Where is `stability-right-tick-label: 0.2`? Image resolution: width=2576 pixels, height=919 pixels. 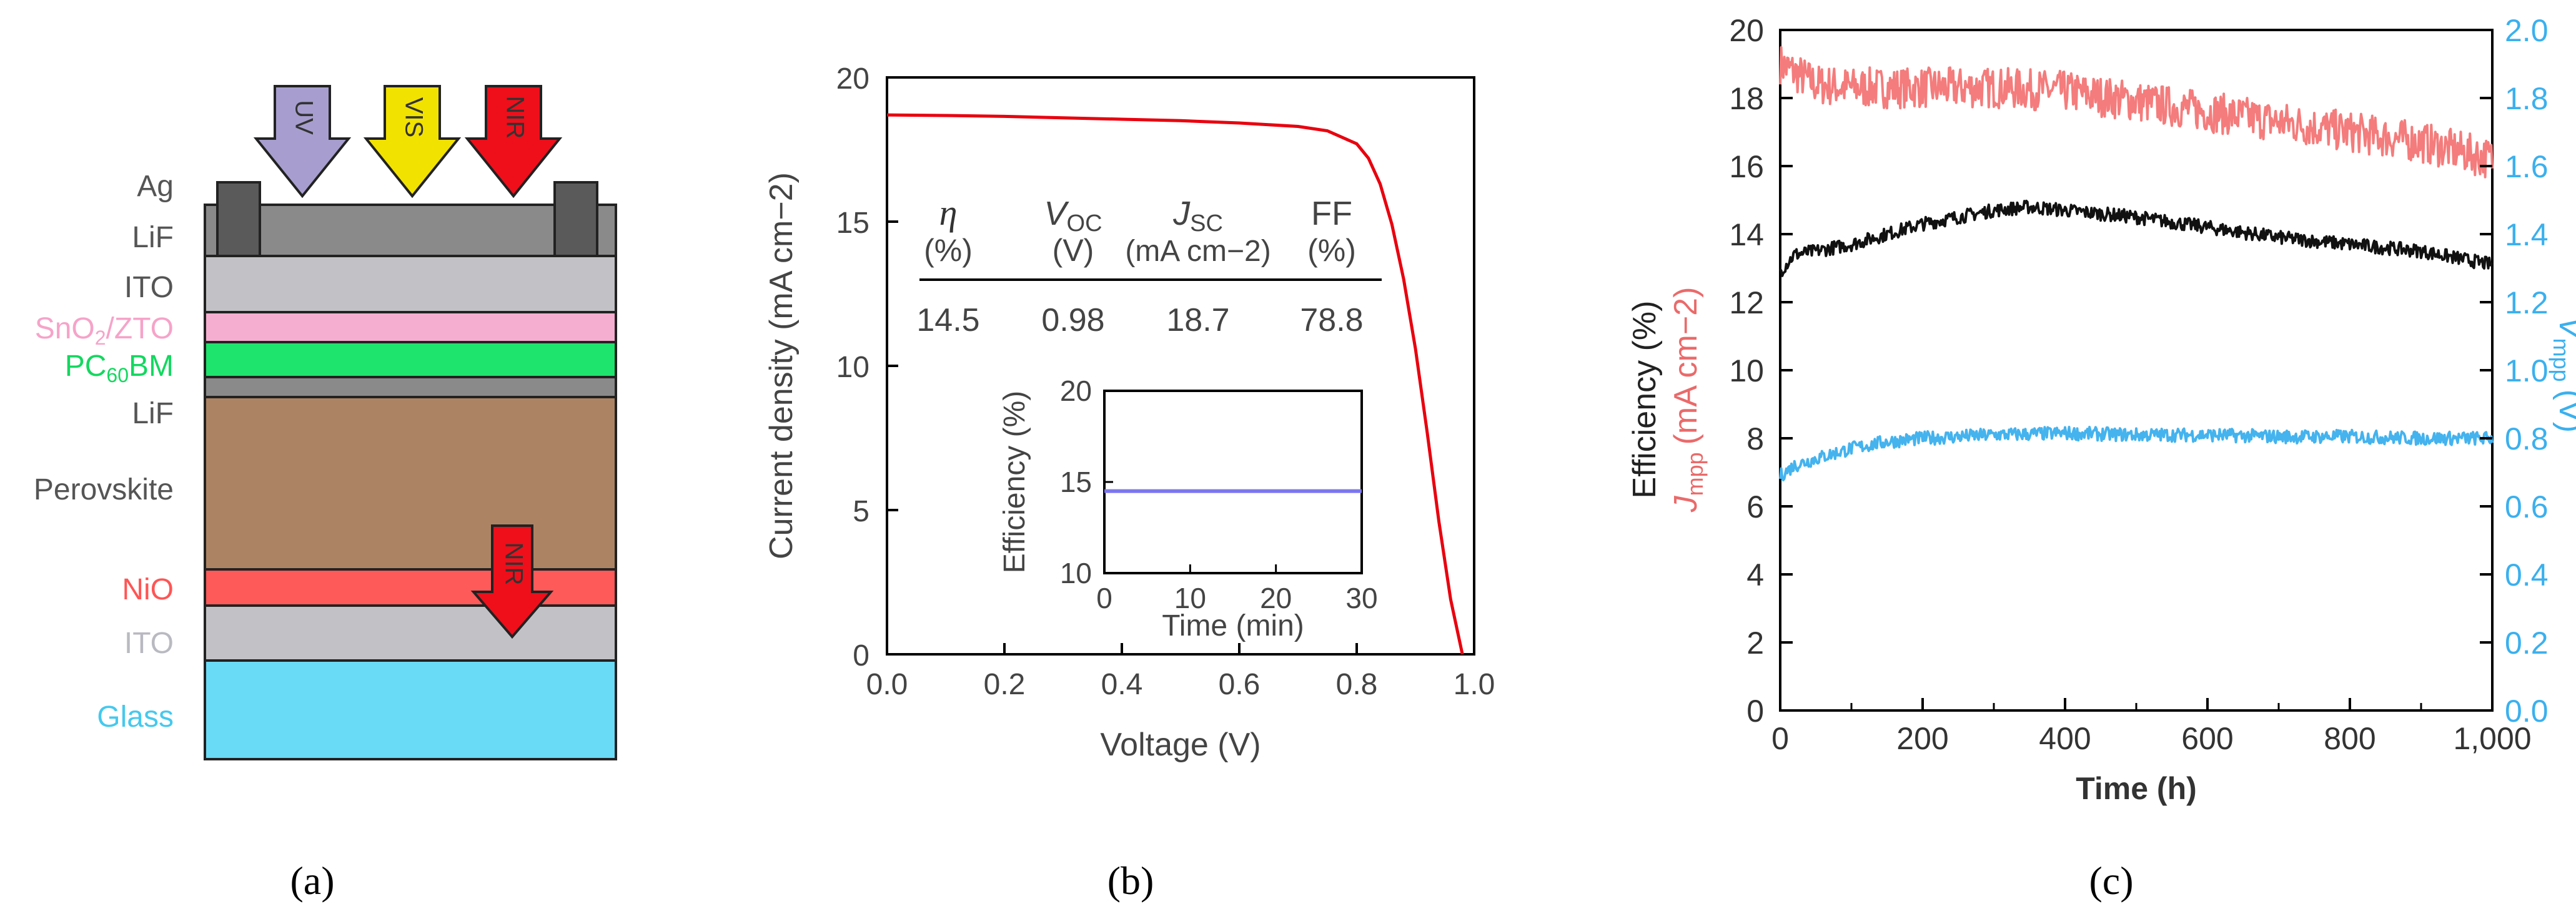 stability-right-tick-label: 0.2 is located at coordinates (2527, 643).